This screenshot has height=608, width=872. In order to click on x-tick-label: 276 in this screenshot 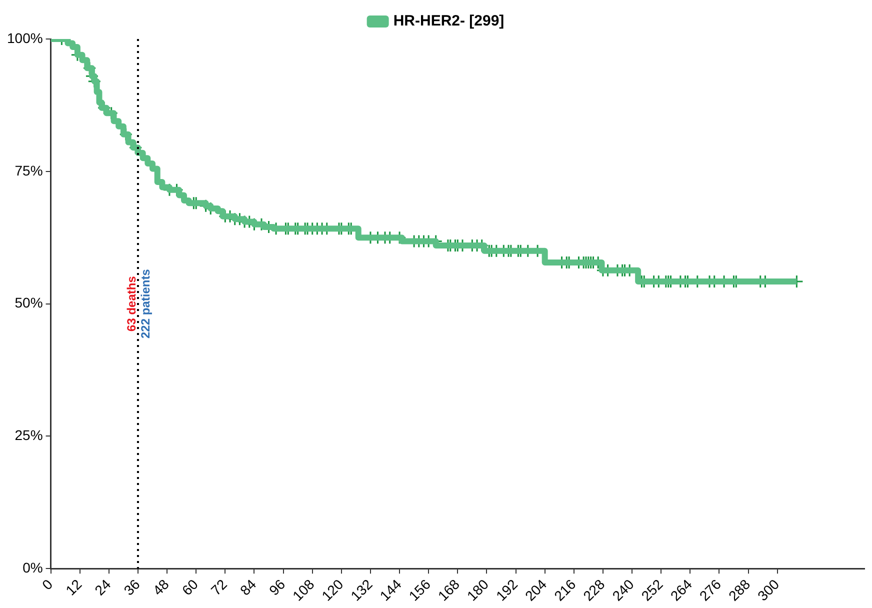, I will do `click(710, 590)`.